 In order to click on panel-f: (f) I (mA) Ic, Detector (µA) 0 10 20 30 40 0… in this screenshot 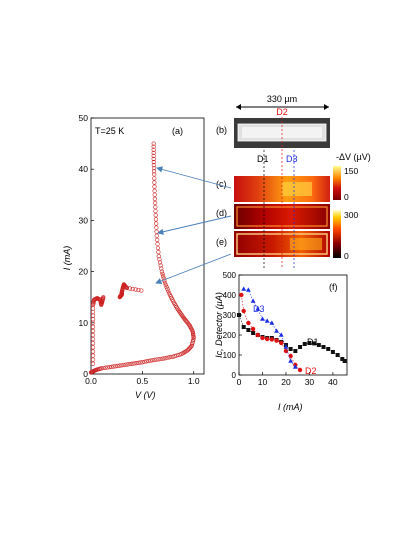, I will do `click(281, 341)`.